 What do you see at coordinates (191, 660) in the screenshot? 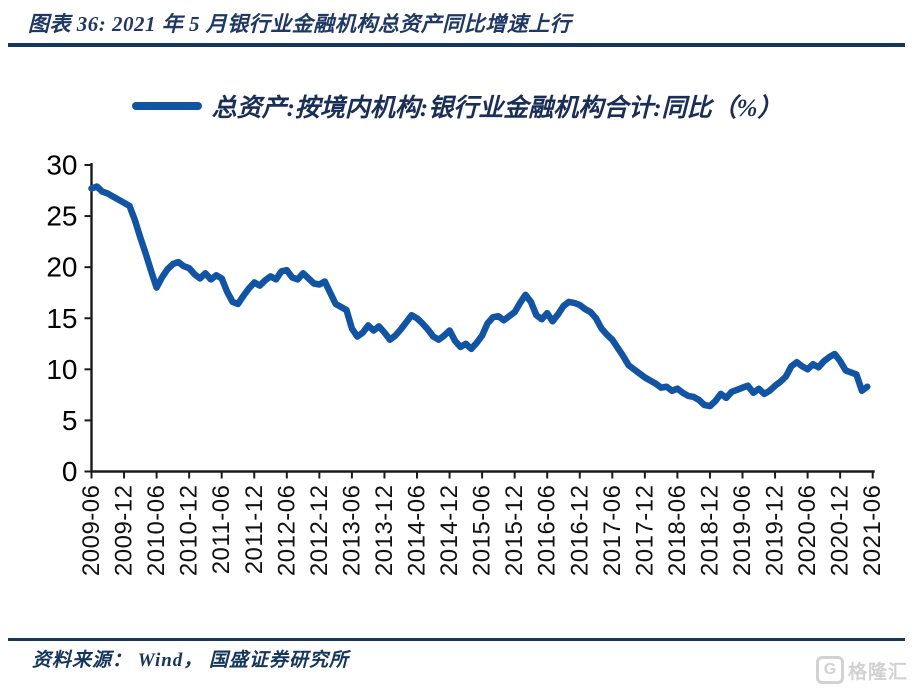
I see `source-note: 资料来源： Wind， 国盛证券研究所` at bounding box center [191, 660].